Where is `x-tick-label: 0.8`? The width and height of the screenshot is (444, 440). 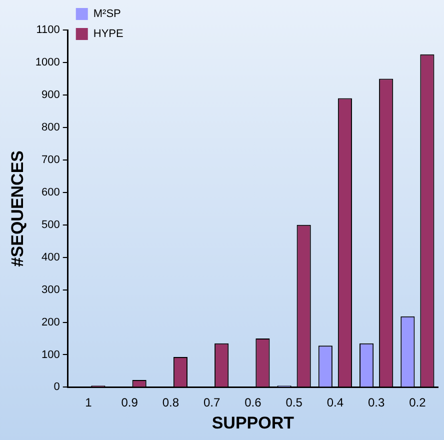
x-tick-label: 0.8 is located at coordinates (171, 403).